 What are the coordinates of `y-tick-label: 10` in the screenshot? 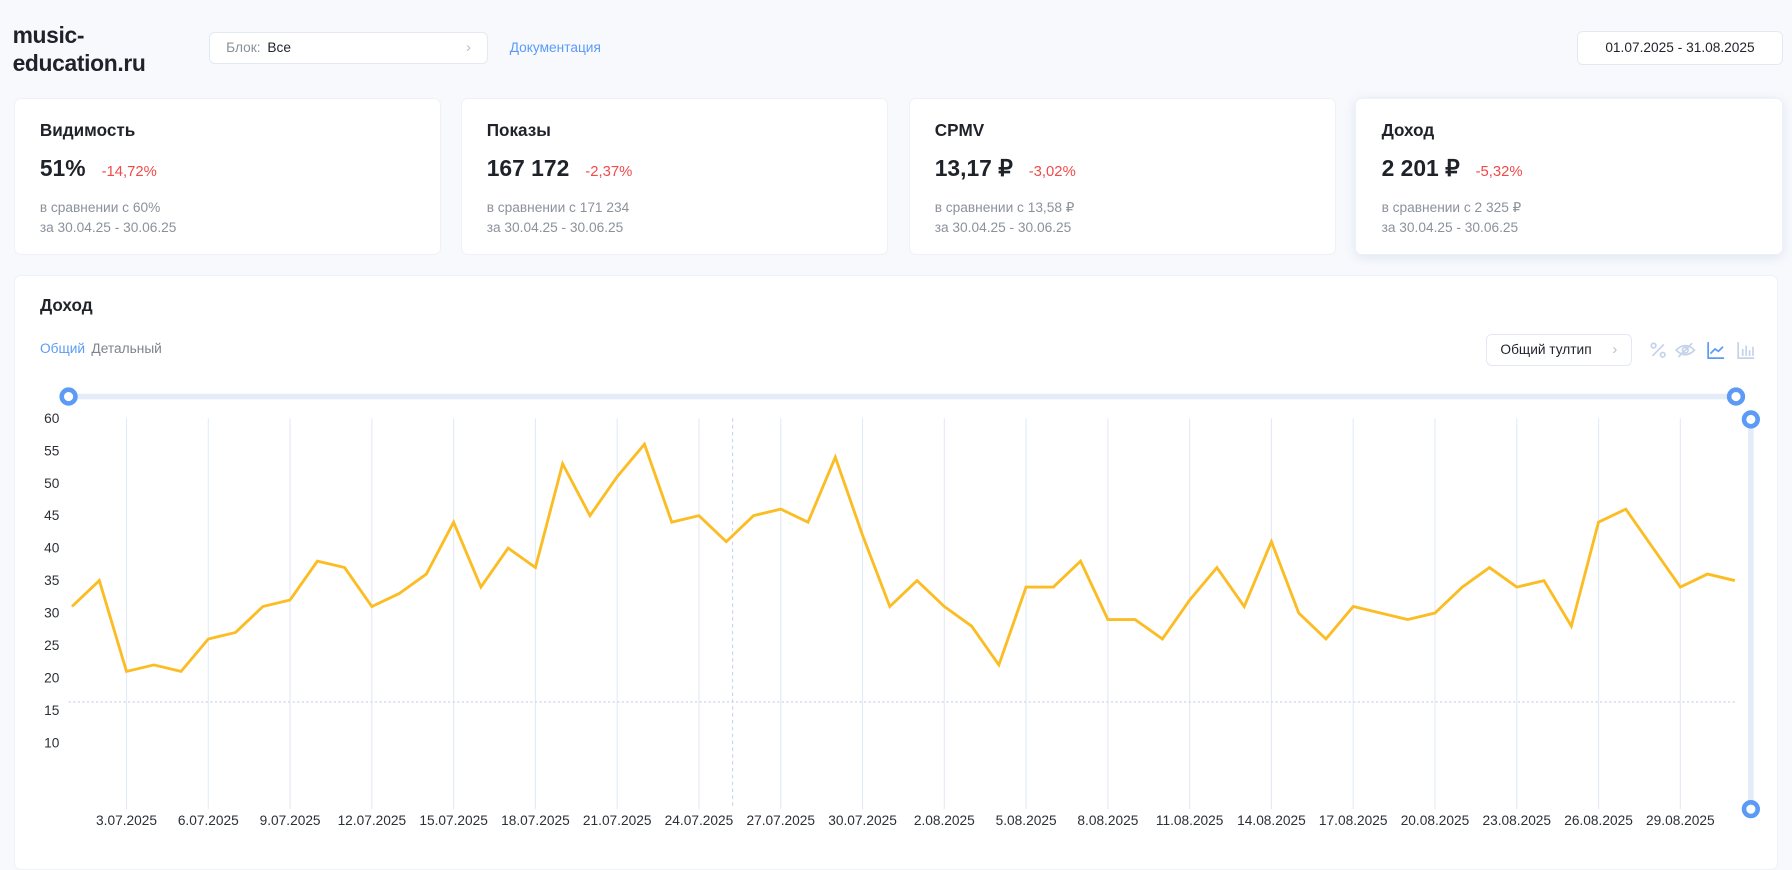 It's located at (52, 742).